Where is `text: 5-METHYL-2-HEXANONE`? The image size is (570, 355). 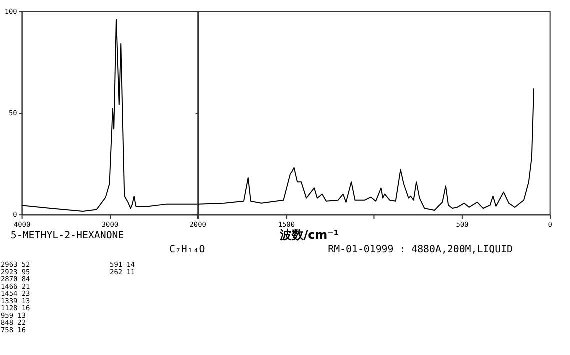
text: 5-METHYL-2-HEXANONE is located at coordinates (67, 236).